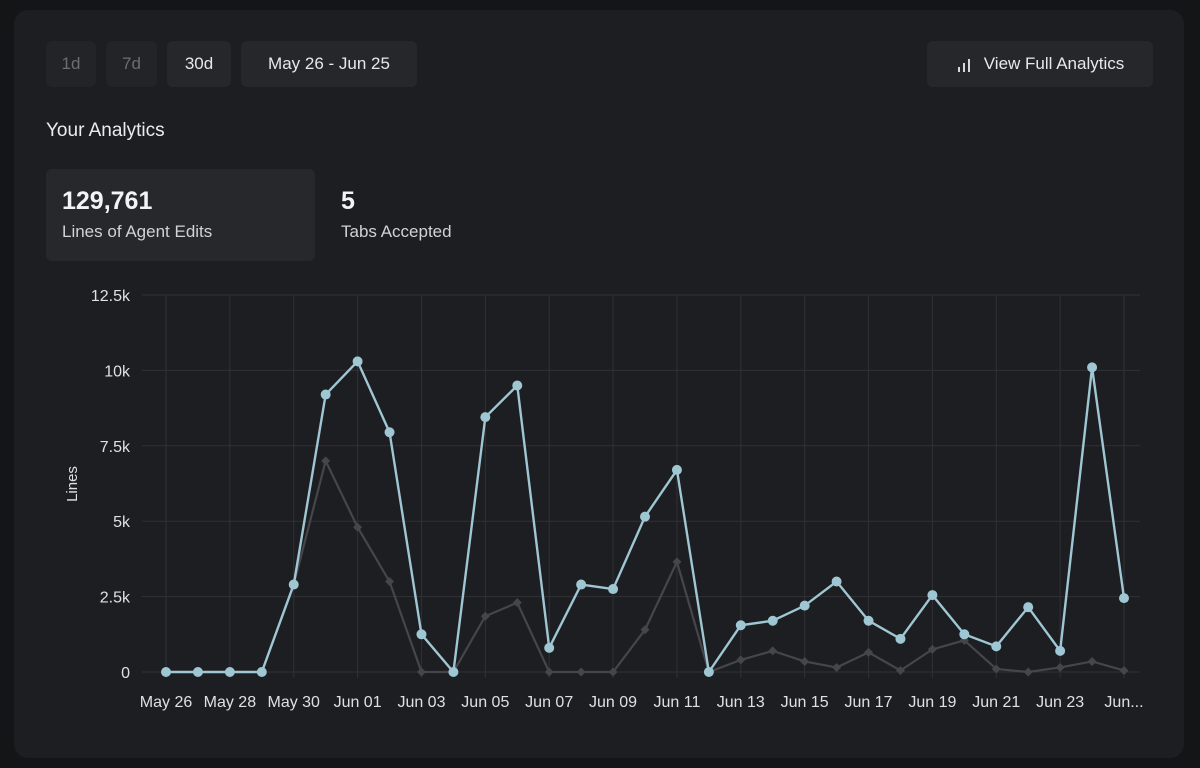  What do you see at coordinates (72, 484) in the screenshot?
I see `y-axis-label: Lines` at bounding box center [72, 484].